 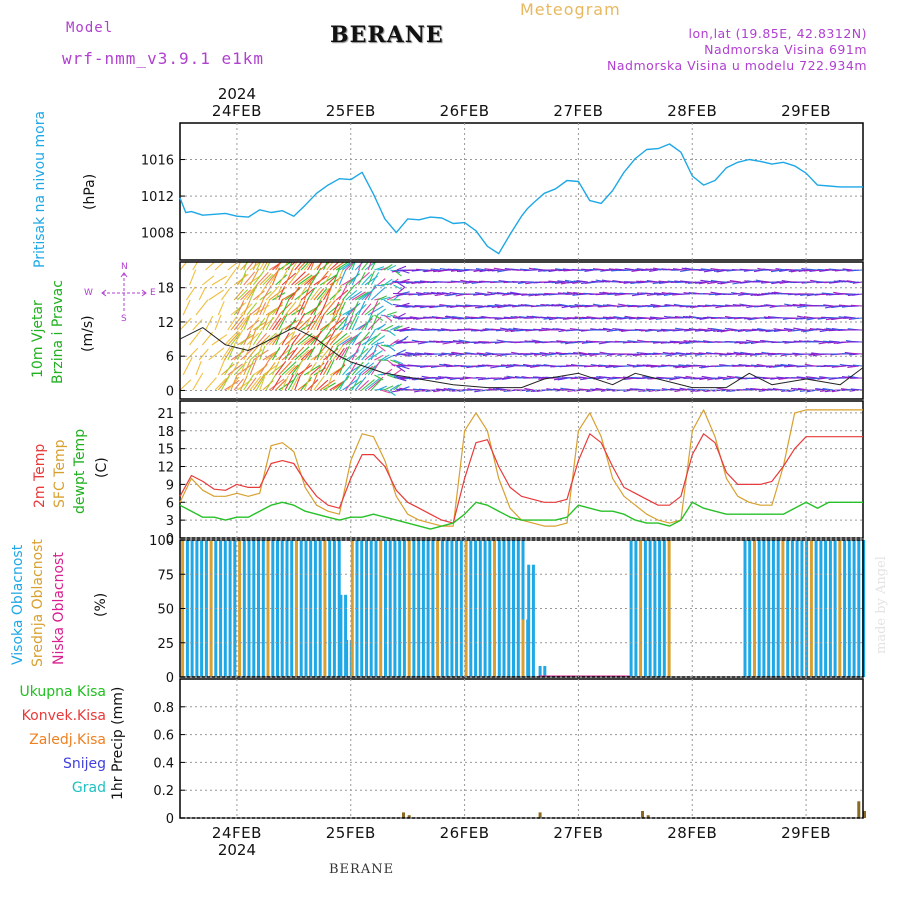 What do you see at coordinates (806, 833) in the screenshot?
I see `bottom-day-label: 29FEB` at bounding box center [806, 833].